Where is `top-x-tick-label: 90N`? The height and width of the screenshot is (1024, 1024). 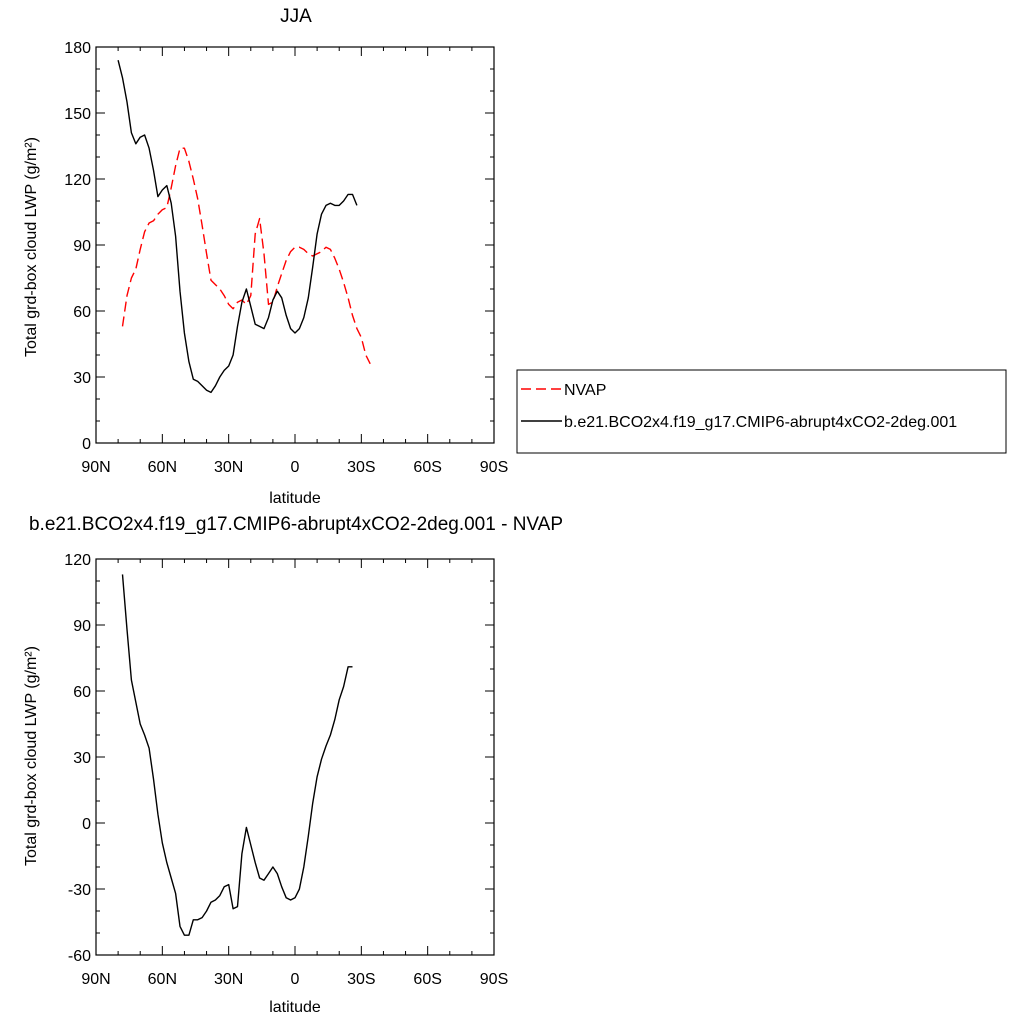 top-x-tick-label: 90N is located at coordinates (95, 467).